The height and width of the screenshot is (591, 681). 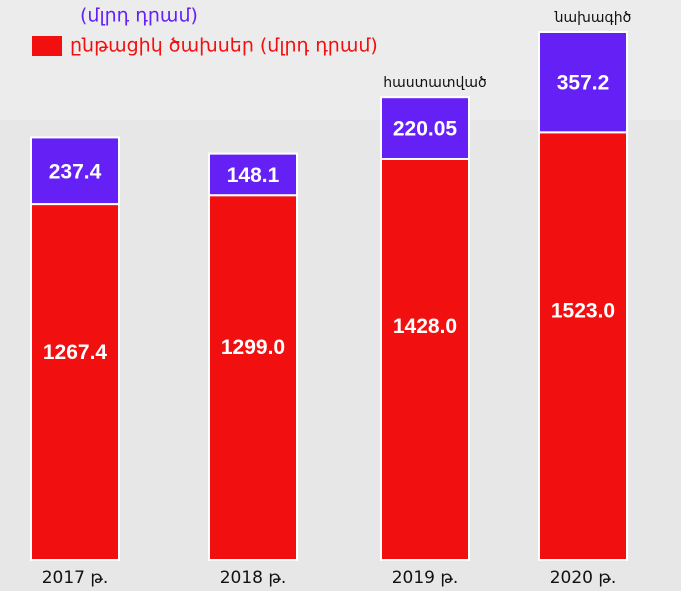 I want to click on value-label: 1299.0, so click(x=253, y=347).